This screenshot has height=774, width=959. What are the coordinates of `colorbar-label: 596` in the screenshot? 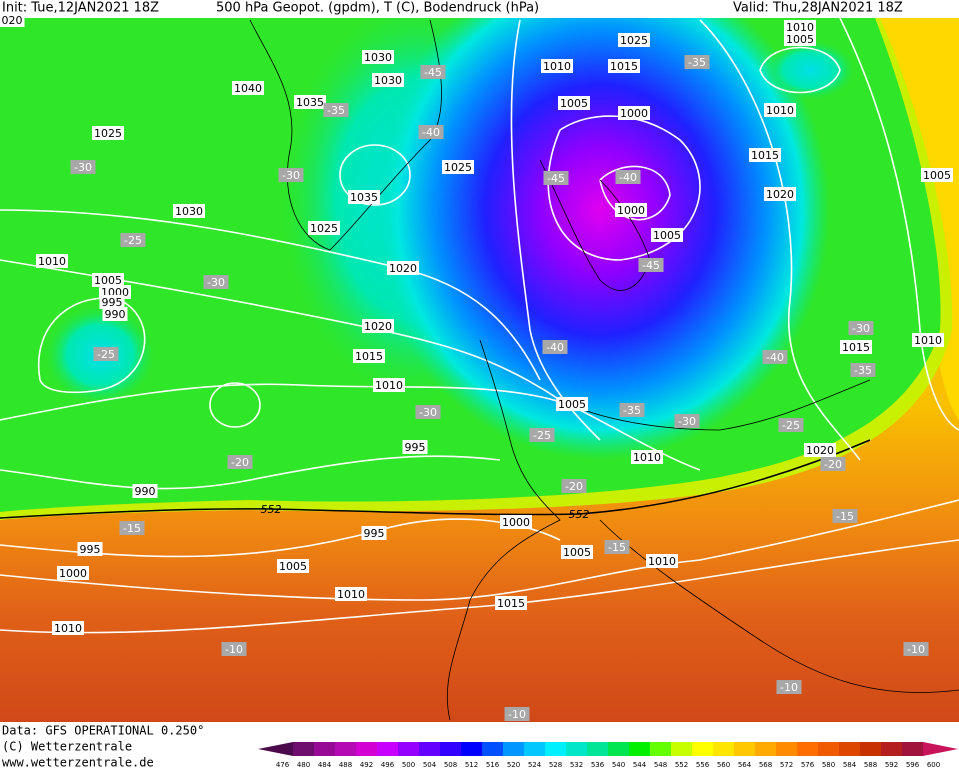 It's located at (913, 765).